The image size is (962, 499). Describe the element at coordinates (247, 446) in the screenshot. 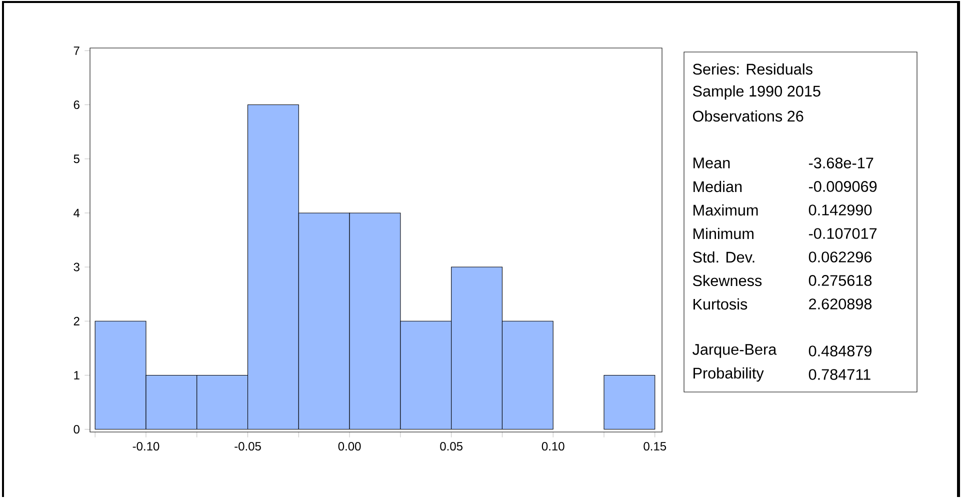

I see `x-tick-label: -0.05` at that location.